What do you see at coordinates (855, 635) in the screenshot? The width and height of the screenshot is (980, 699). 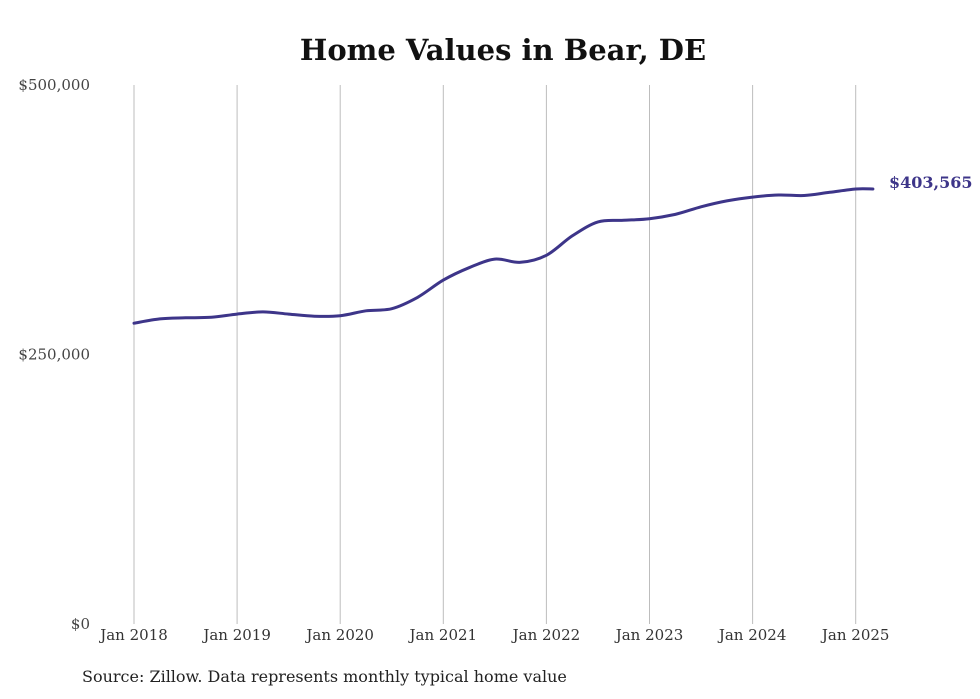 I see `x-tick-label: Jan 2025` at bounding box center [855, 635].